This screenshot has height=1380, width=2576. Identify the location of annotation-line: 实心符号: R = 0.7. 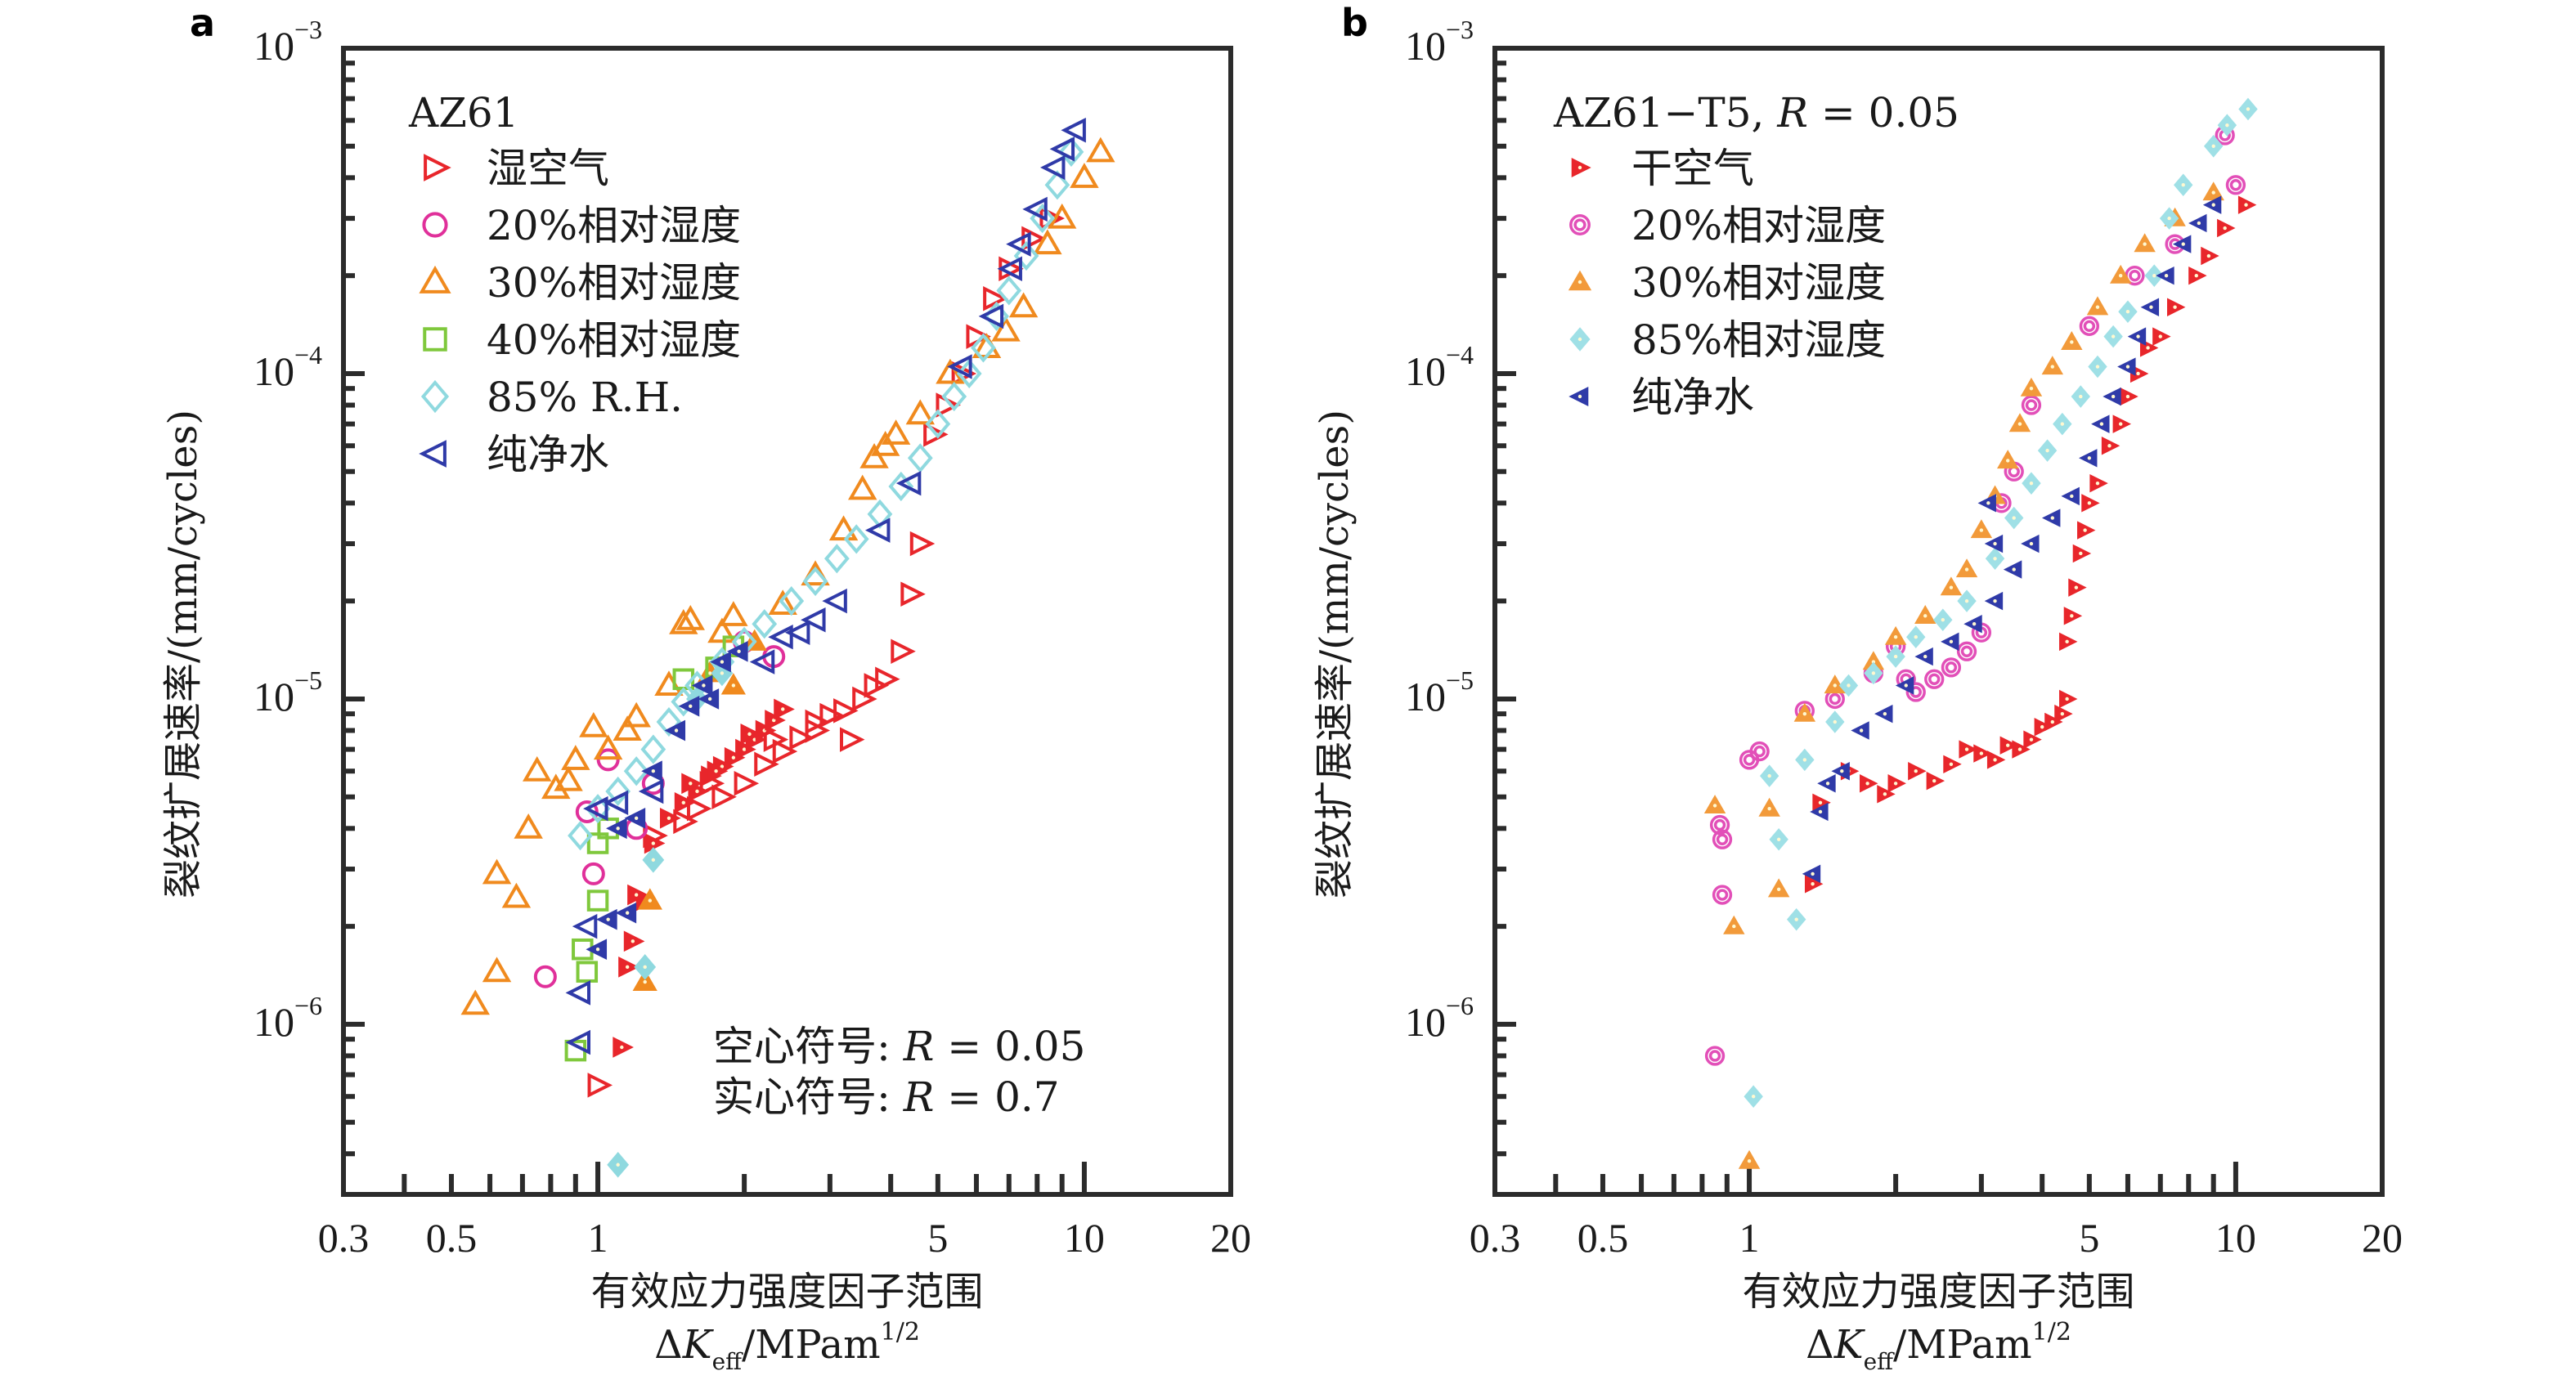
(886, 1097).